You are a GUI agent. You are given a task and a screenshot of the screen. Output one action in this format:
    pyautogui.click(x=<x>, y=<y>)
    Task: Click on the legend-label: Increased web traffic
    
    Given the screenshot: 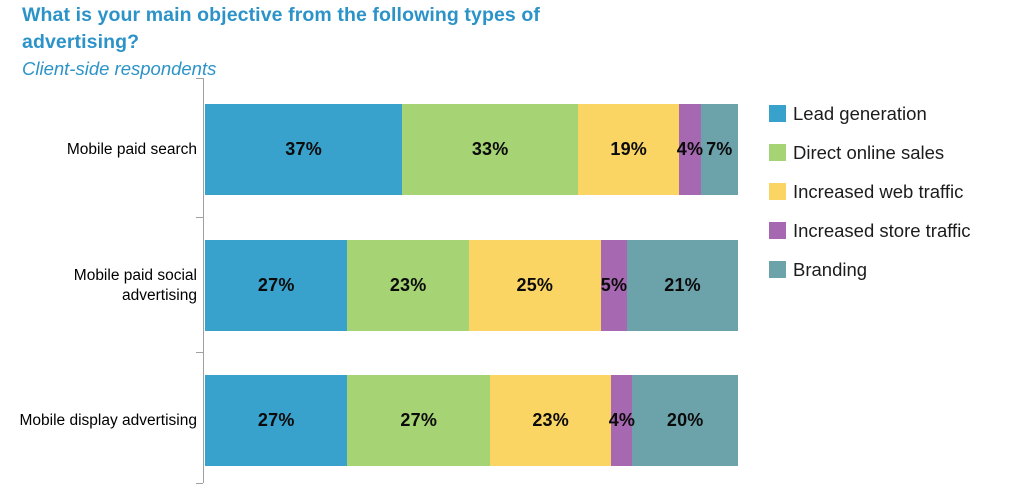 What is the action you would take?
    pyautogui.click(x=878, y=191)
    